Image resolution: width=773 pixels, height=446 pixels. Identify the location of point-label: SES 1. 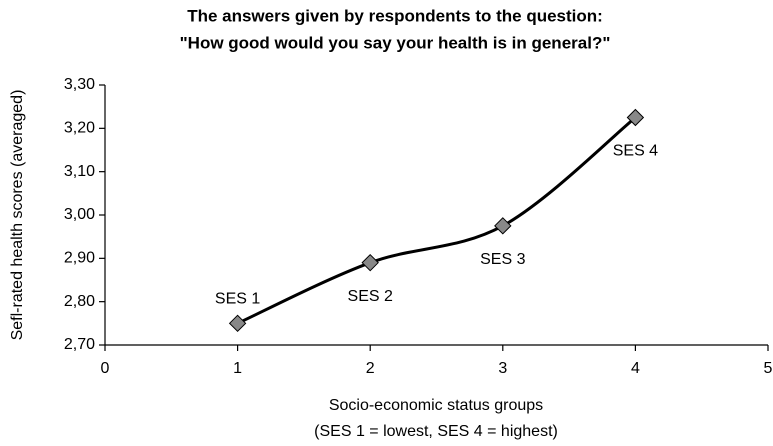
(237, 299).